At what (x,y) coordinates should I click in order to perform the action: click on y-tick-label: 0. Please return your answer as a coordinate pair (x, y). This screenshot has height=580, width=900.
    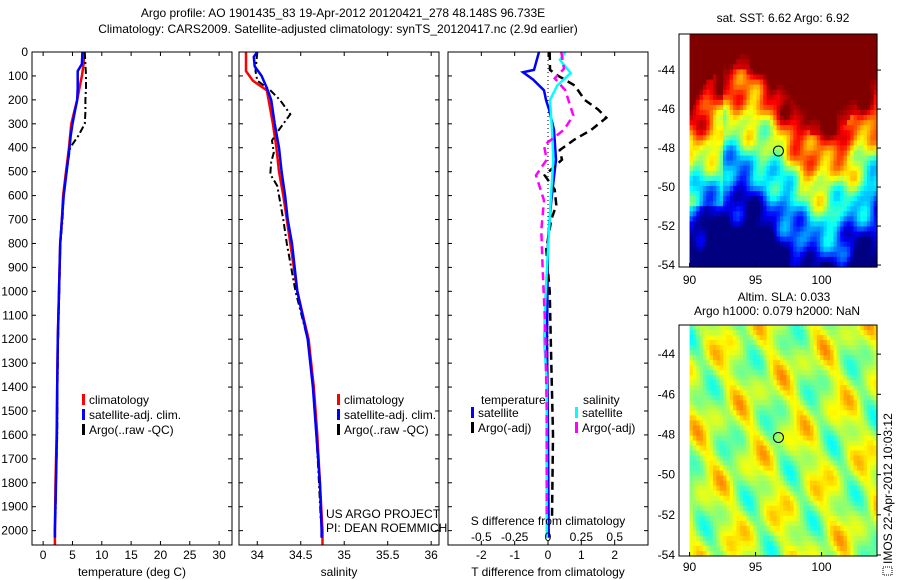
    Looking at the image, I should click on (24, 52).